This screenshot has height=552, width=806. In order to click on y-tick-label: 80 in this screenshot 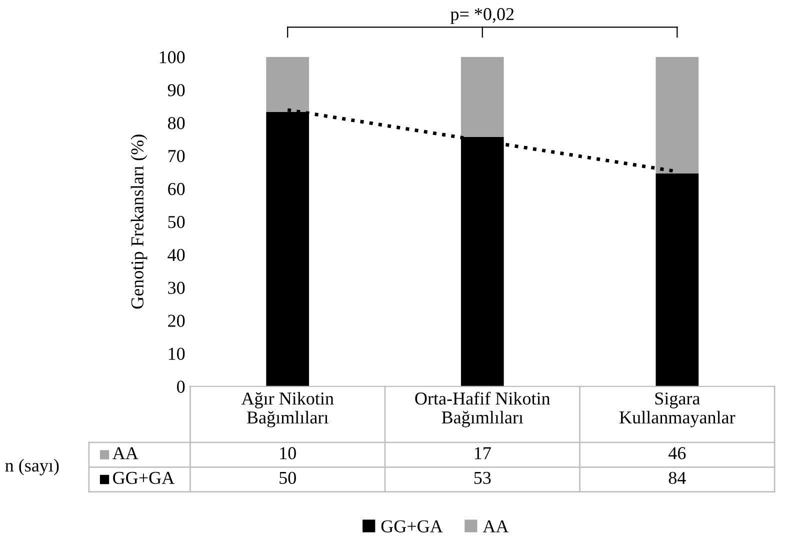, I will do `click(176, 123)`.